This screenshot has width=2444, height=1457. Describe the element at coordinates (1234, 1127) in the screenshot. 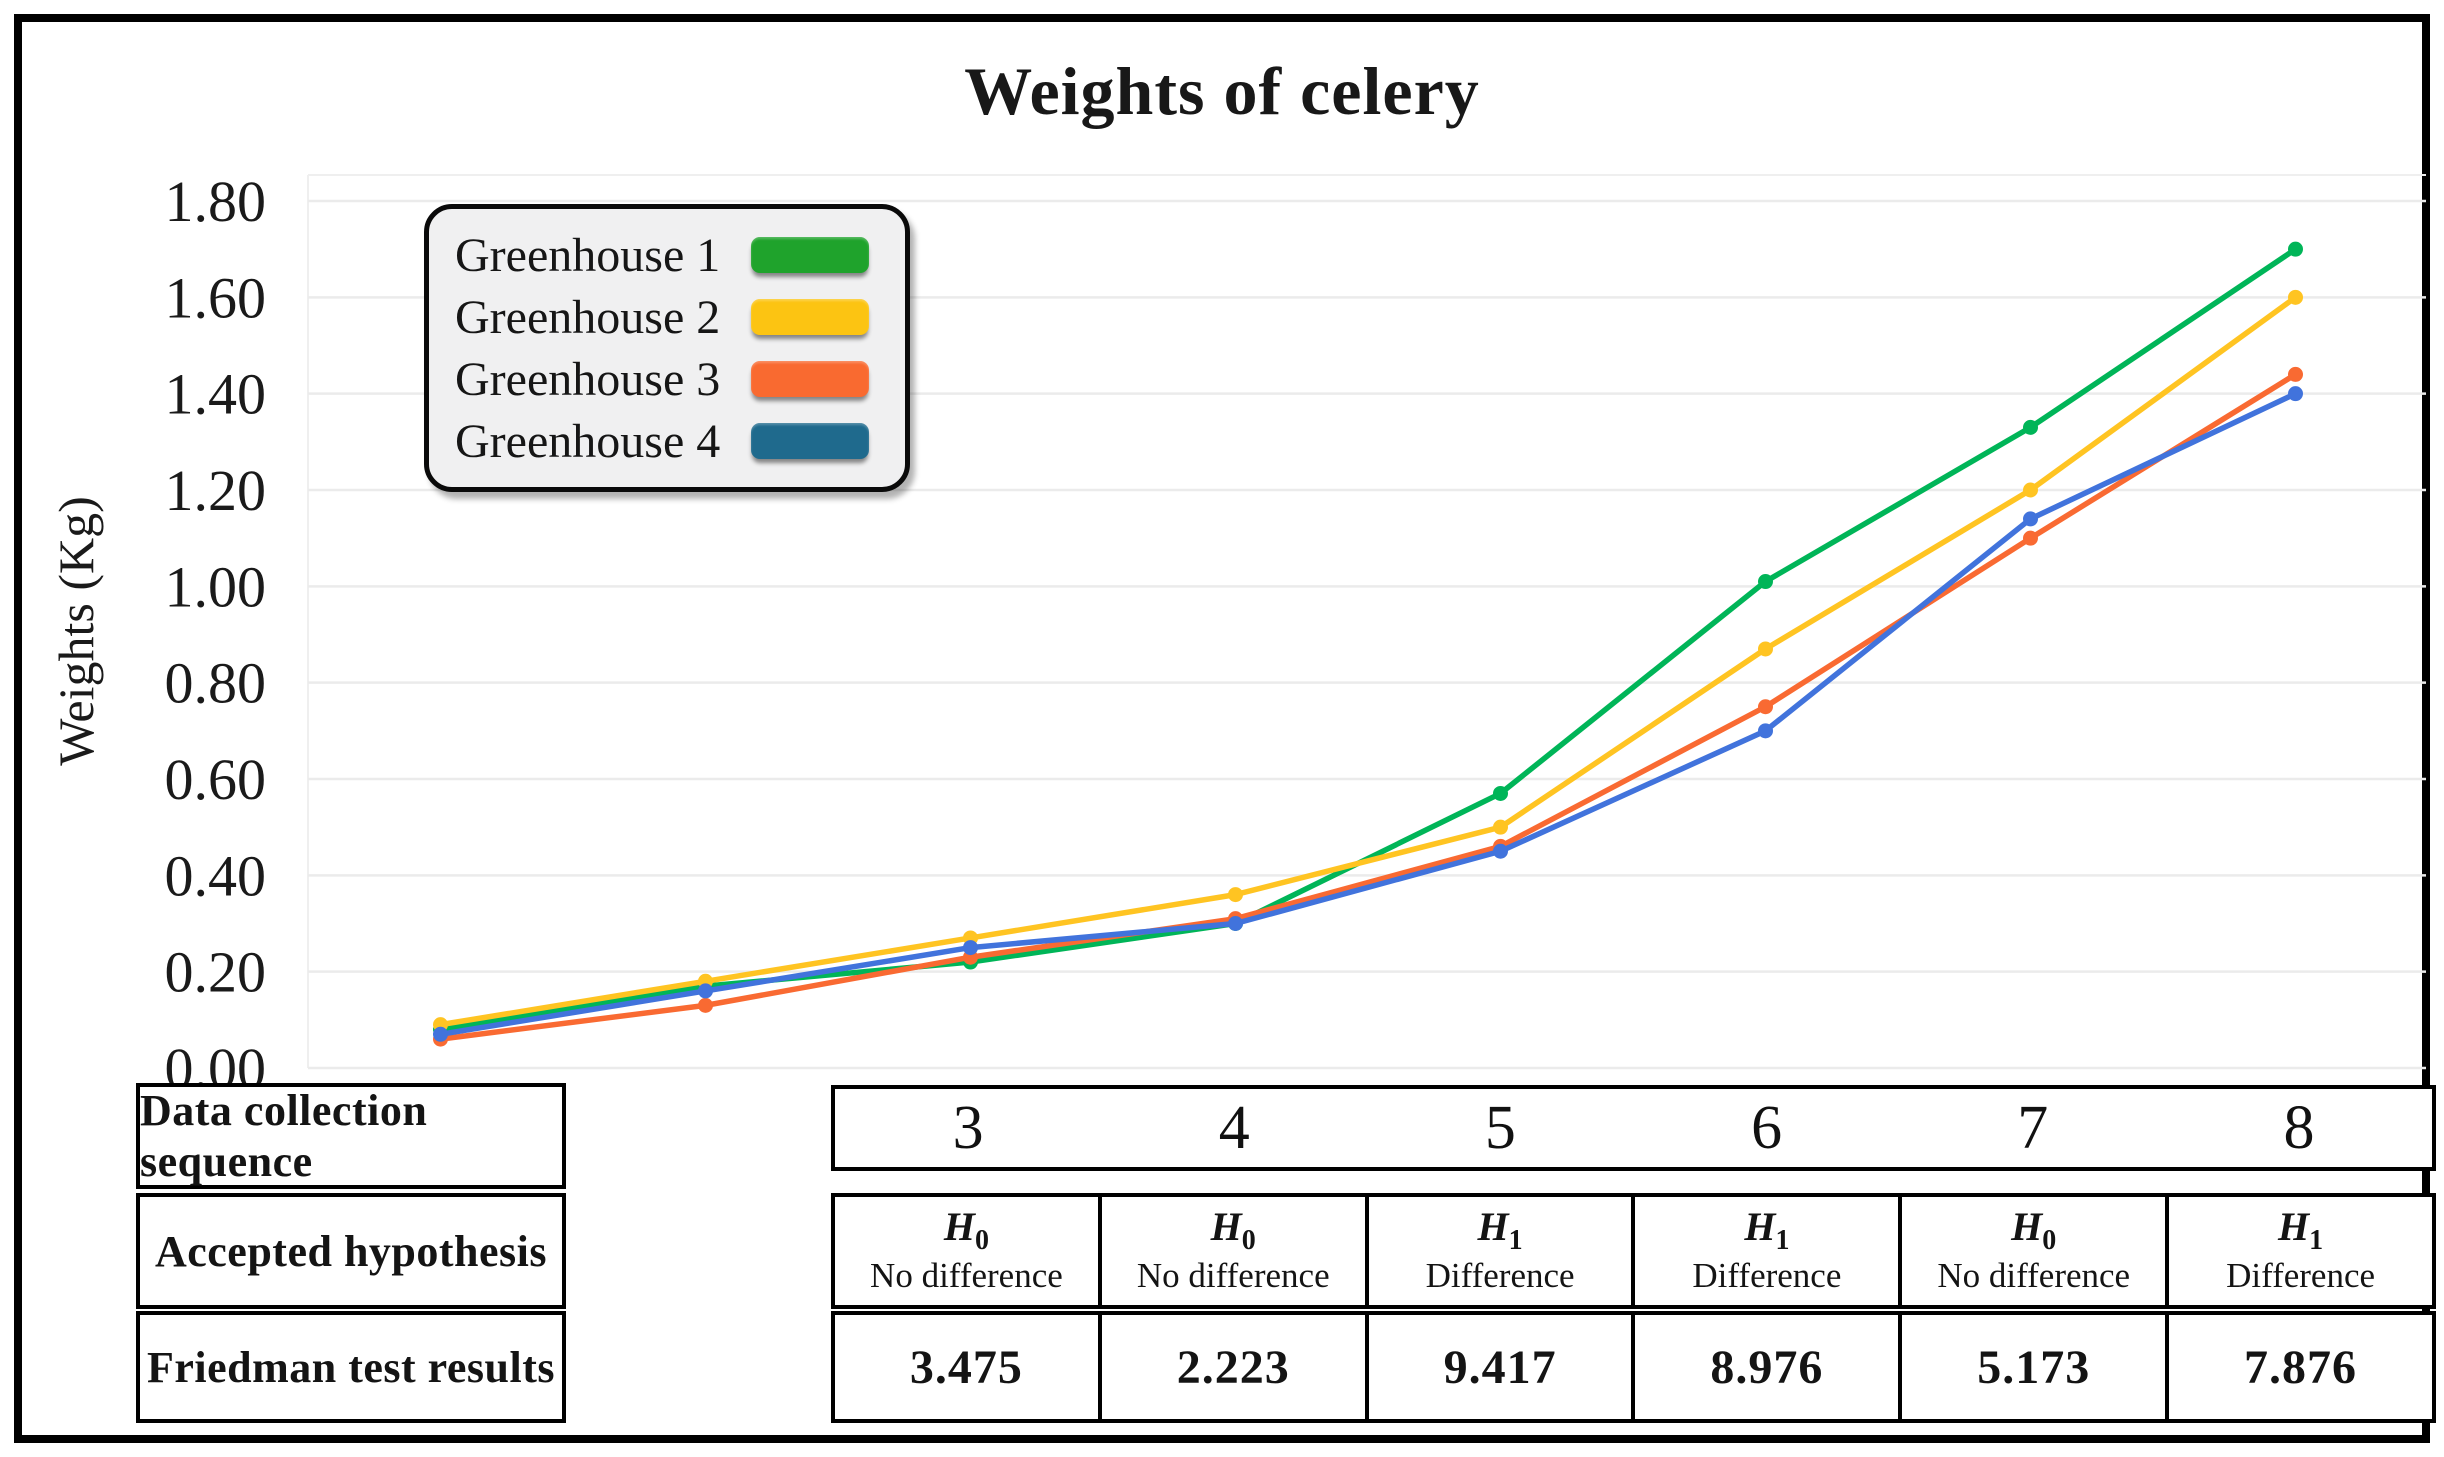

I see `sequence-cell: 4` at that location.